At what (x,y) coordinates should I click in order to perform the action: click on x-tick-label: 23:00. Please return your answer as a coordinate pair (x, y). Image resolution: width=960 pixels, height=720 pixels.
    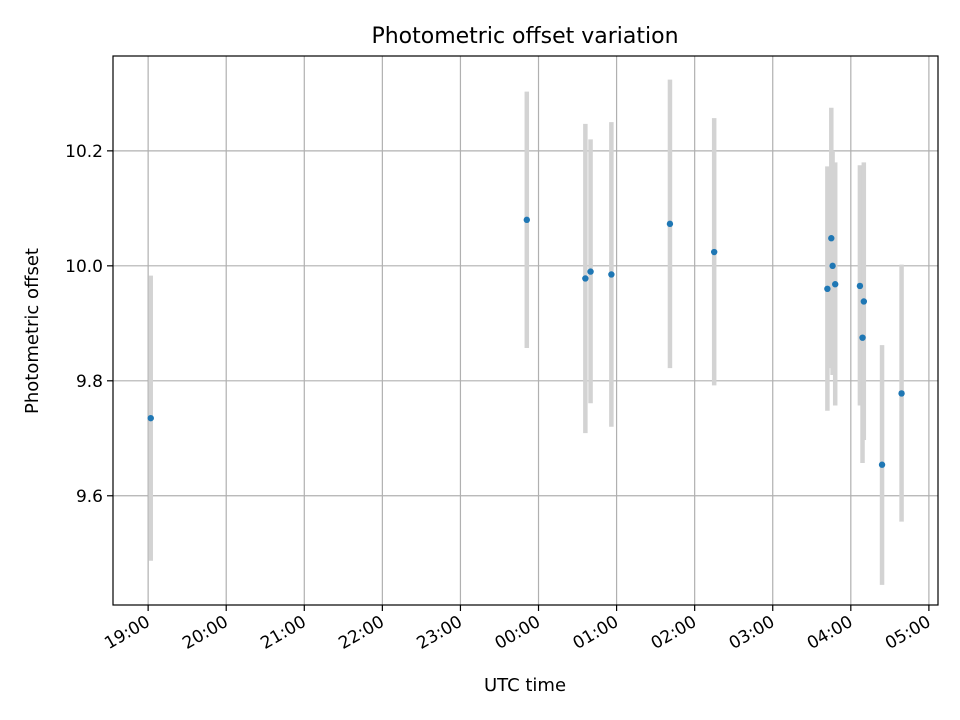
    Looking at the image, I should click on (440, 633).